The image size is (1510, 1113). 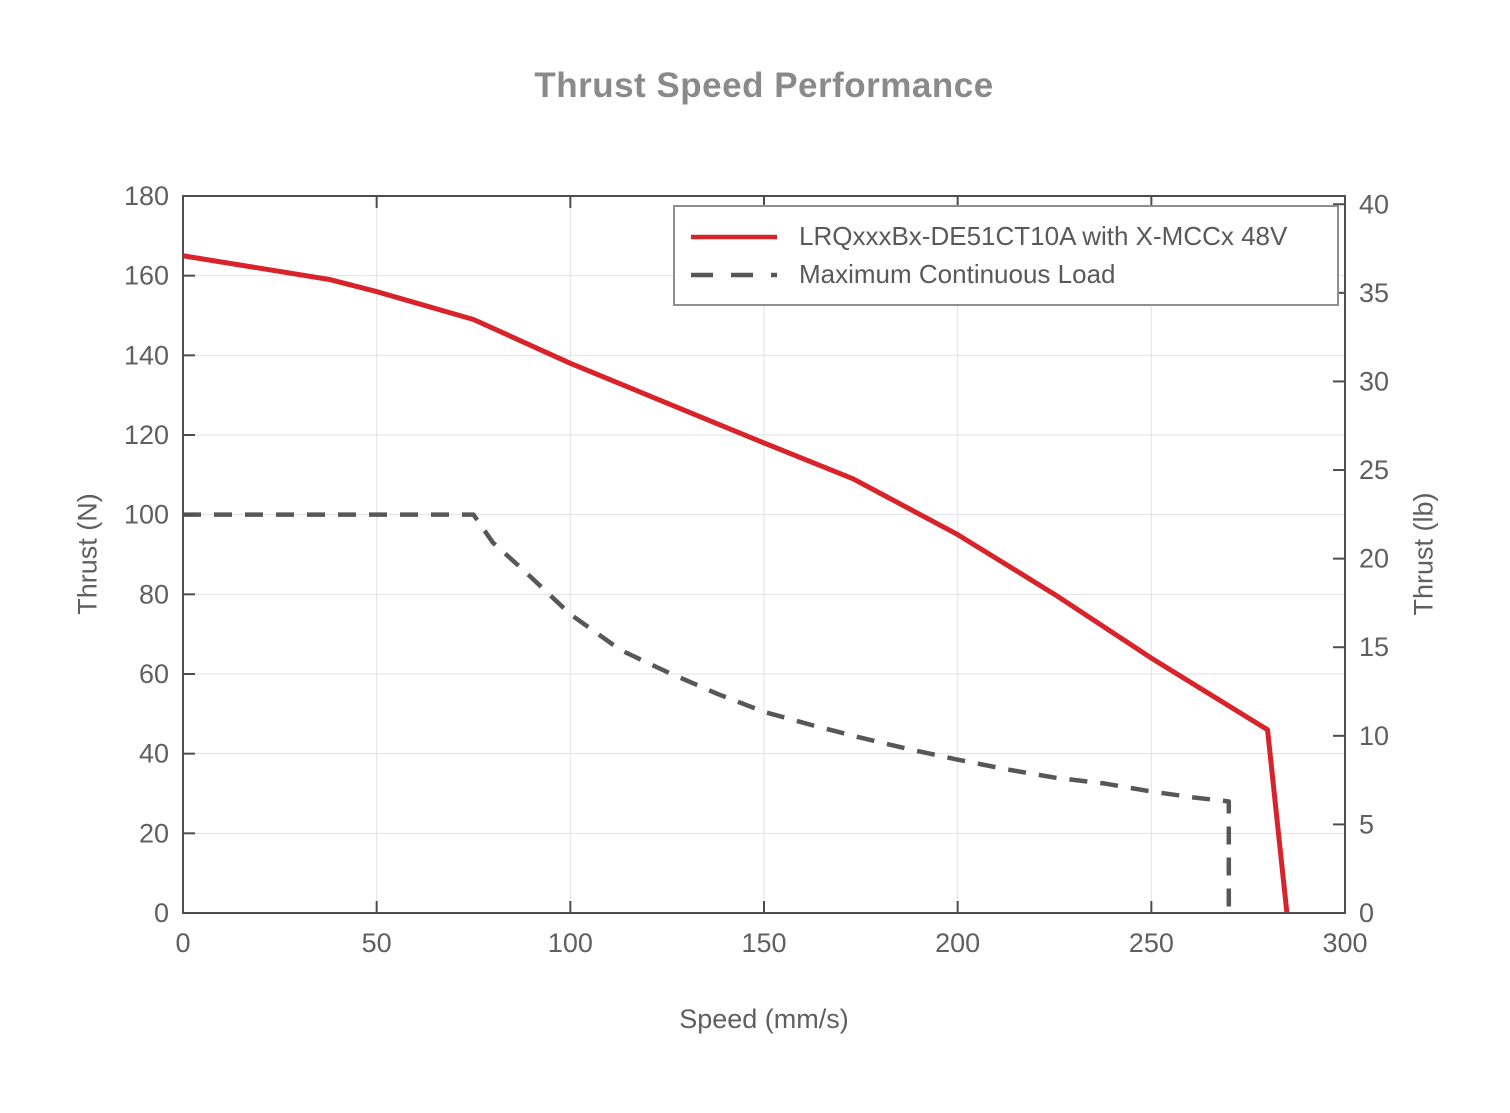 I want to click on svg-text: 5, so click(x=1366, y=824).